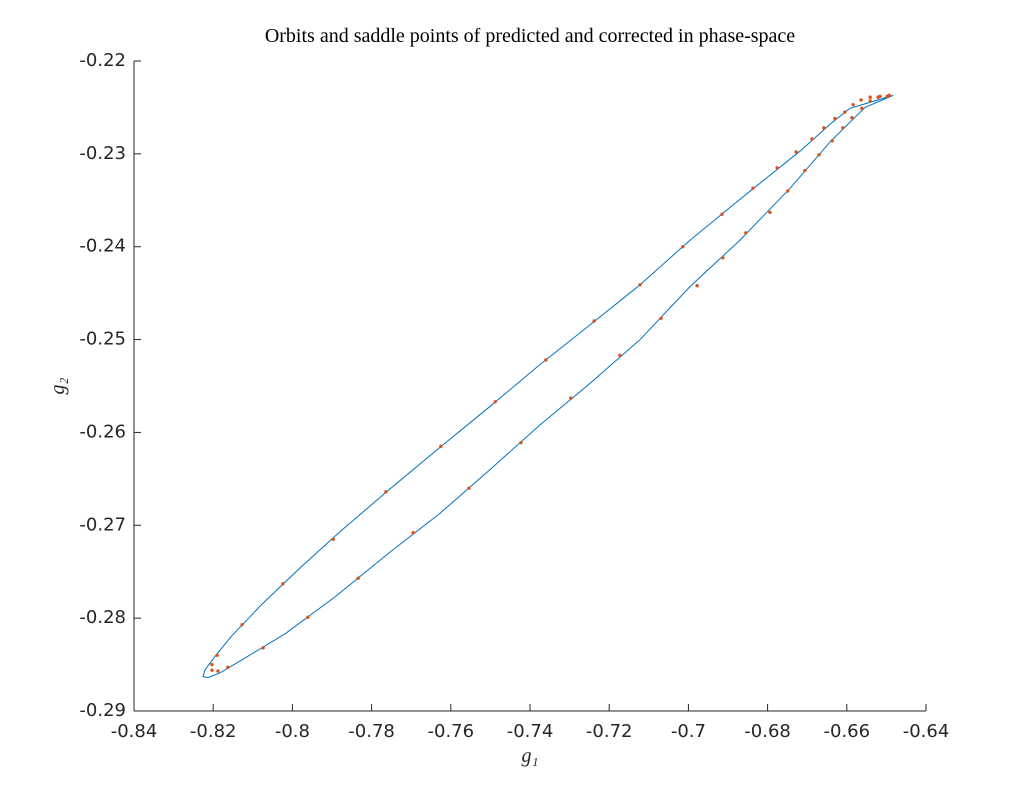 Image resolution: width=1024 pixels, height=800 pixels. Describe the element at coordinates (58, 385) in the screenshot. I see `y-axis-label: g₂` at that location.